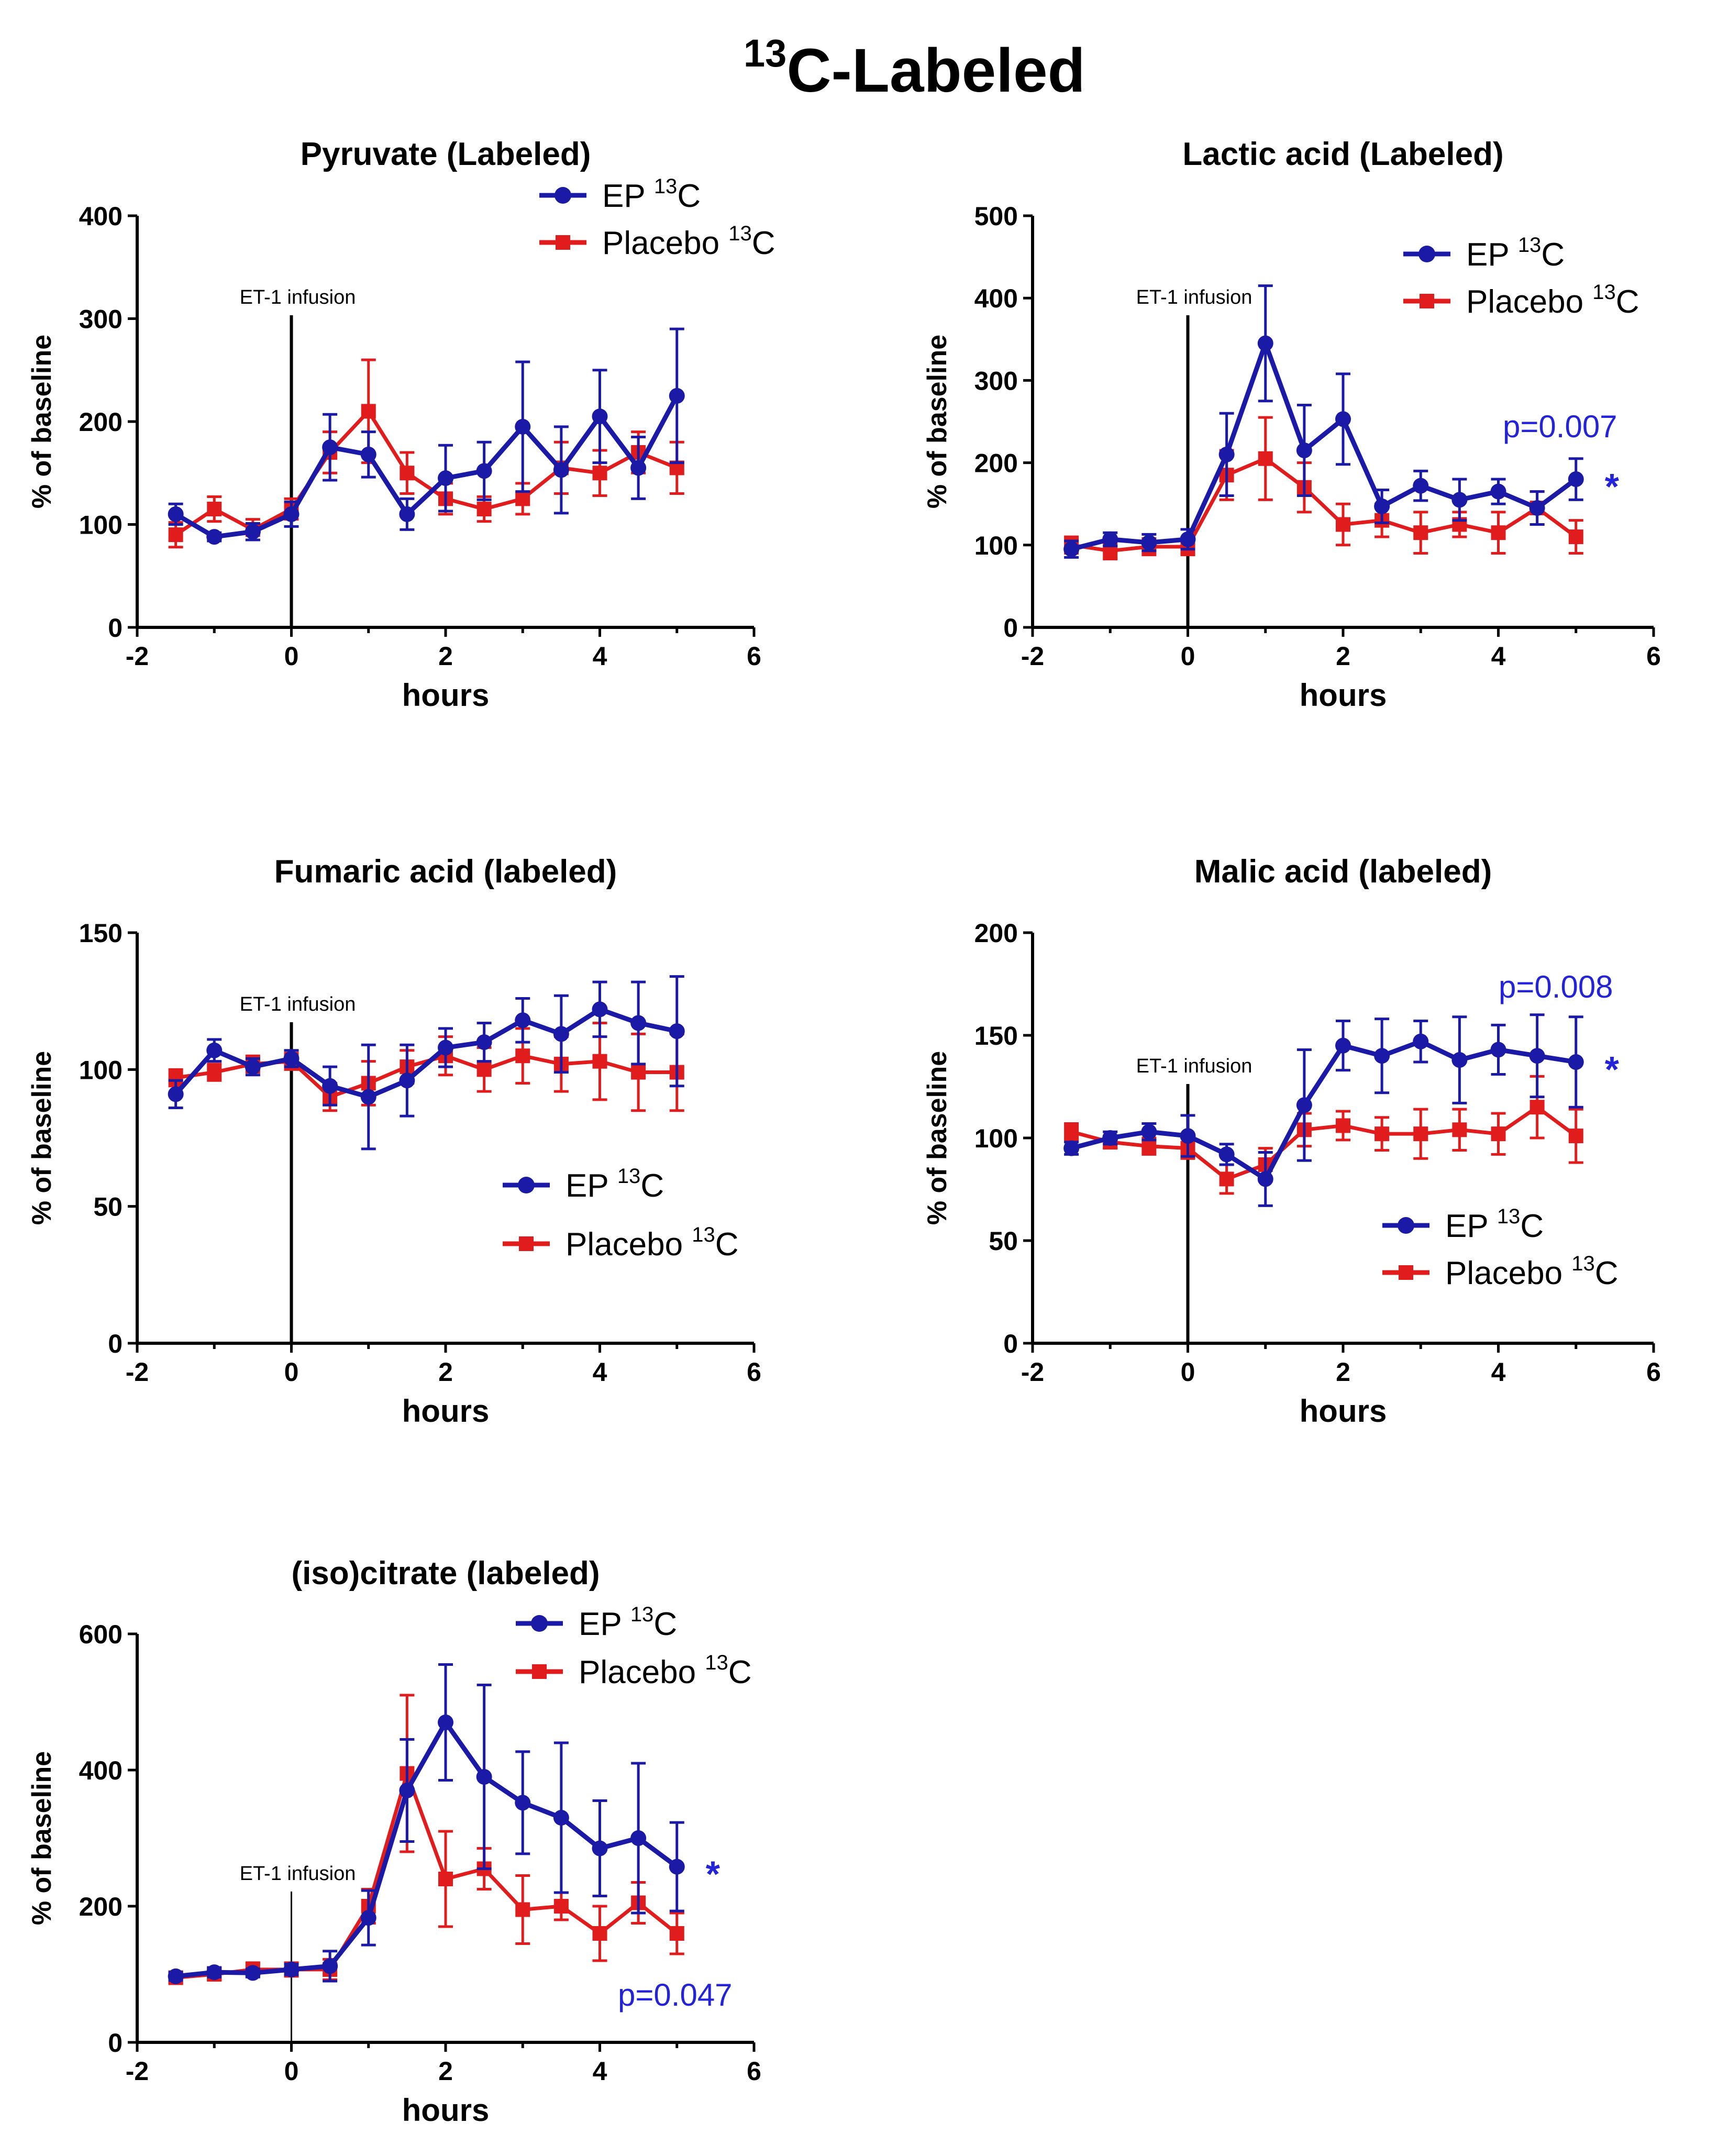 The image size is (1718, 2156). What do you see at coordinates (101, 1770) in the screenshot?
I see `y-tick-label: 400` at bounding box center [101, 1770].